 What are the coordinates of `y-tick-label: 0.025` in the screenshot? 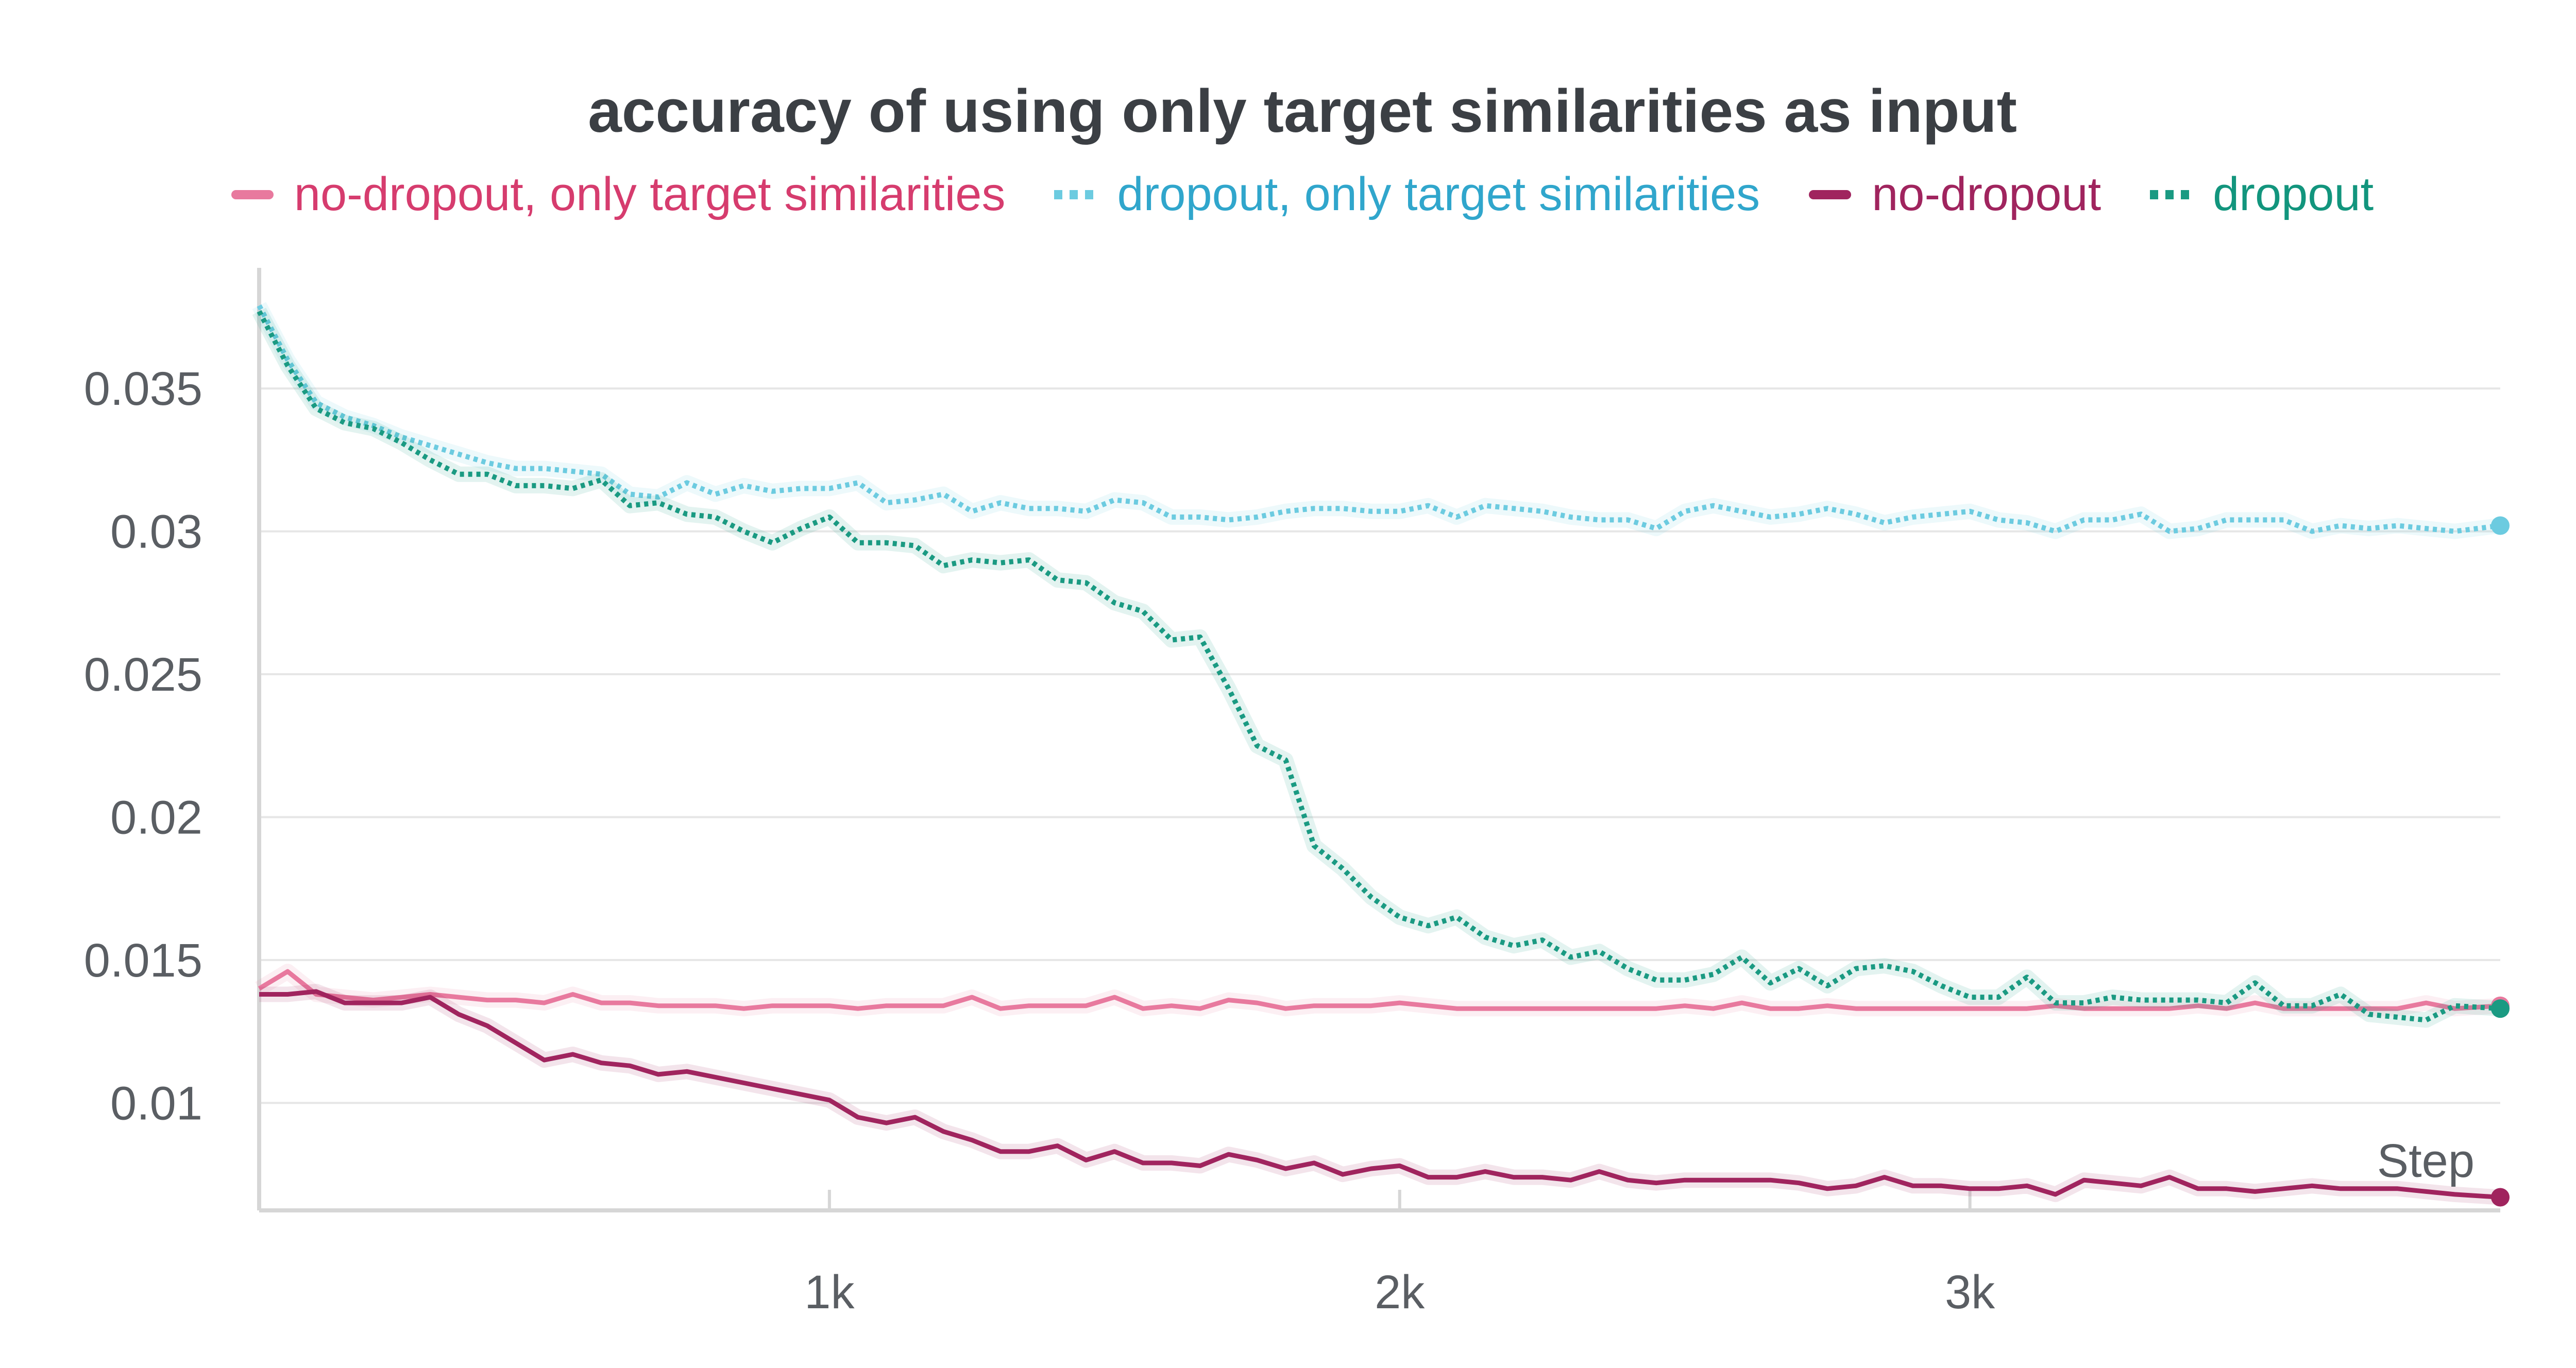 It's located at (143, 674).